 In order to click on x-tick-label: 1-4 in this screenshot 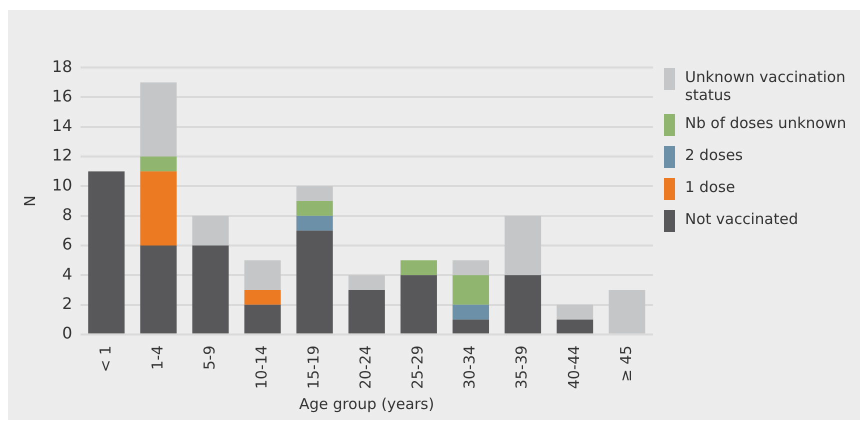, I will do `click(157, 357)`.